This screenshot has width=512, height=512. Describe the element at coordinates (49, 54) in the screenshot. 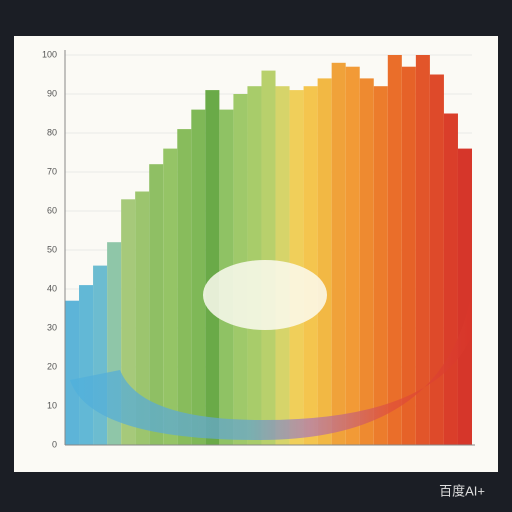

I see `y-tick-label: 100` at that location.